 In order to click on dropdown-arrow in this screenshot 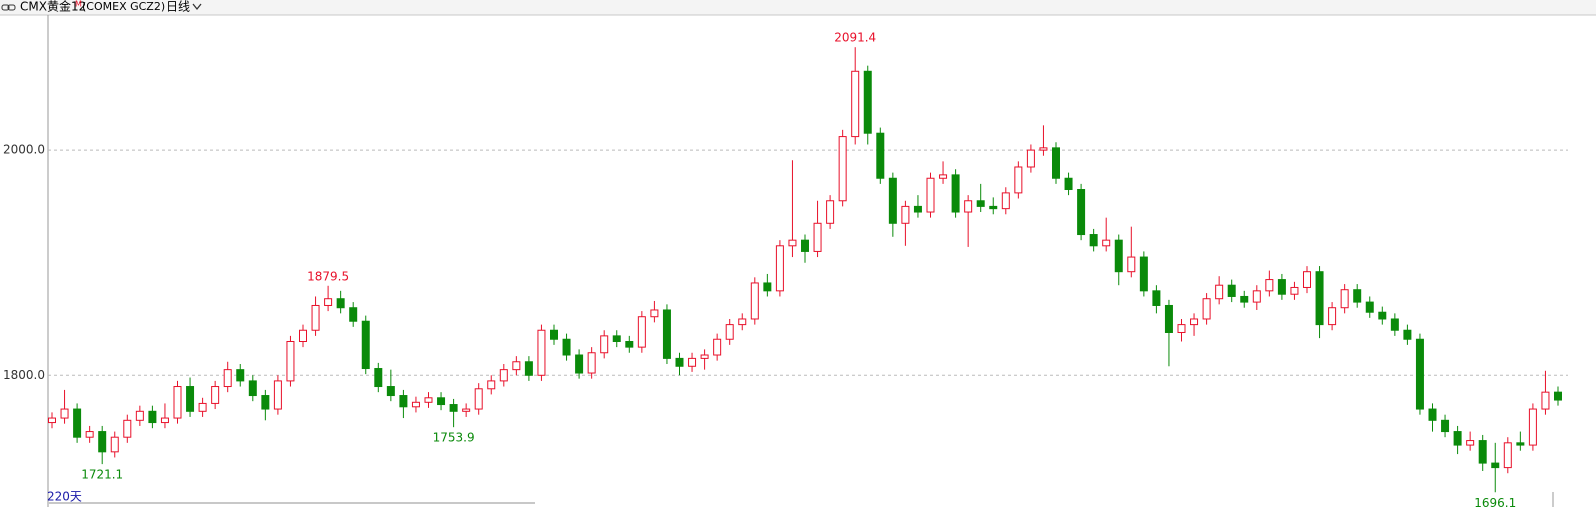, I will do `click(197, 7)`.